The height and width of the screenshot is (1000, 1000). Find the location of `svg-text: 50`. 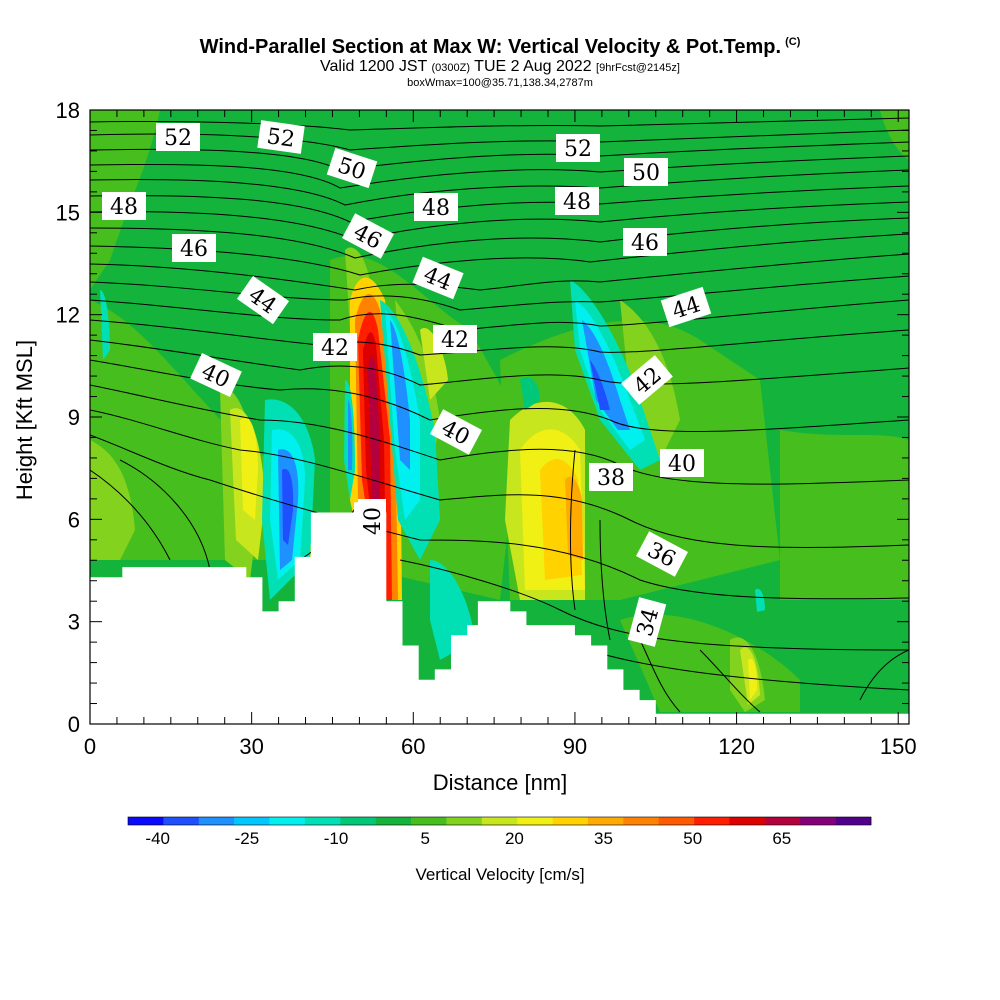

svg-text: 50 is located at coordinates (646, 173).